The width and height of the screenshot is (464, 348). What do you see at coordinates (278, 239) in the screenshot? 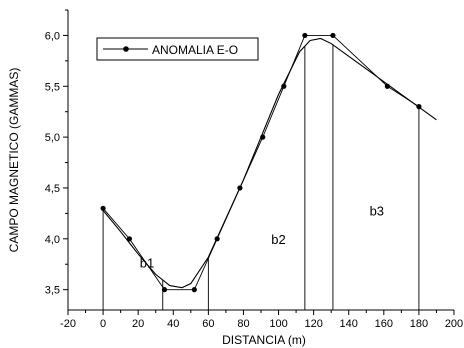
I see `annotation-b2: b2` at bounding box center [278, 239].